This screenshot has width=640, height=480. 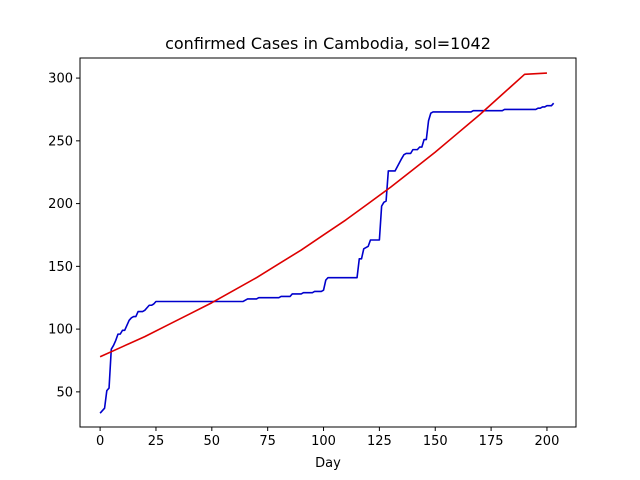 I want to click on y-tick-label: 250, so click(x=60, y=141).